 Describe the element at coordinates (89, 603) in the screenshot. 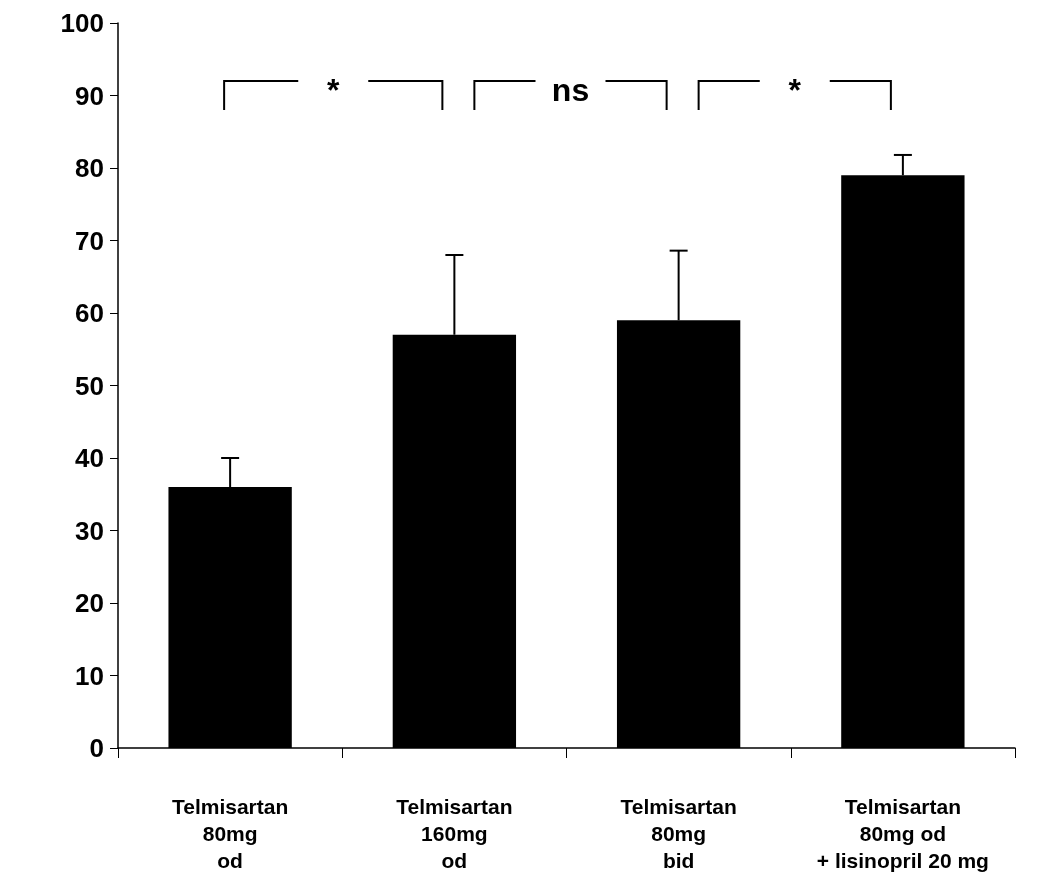

I see `y-tick-label: 20` at that location.